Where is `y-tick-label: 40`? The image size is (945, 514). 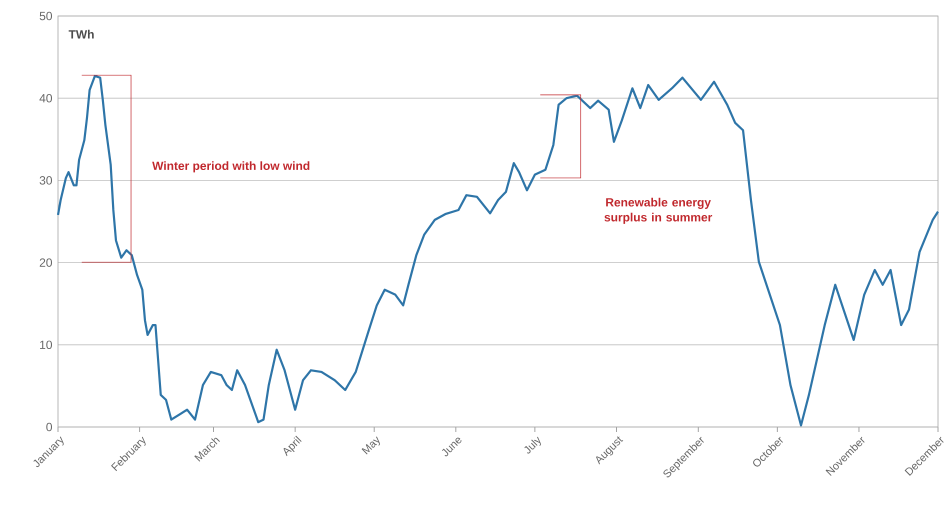 y-tick-label: 40 is located at coordinates (45, 98).